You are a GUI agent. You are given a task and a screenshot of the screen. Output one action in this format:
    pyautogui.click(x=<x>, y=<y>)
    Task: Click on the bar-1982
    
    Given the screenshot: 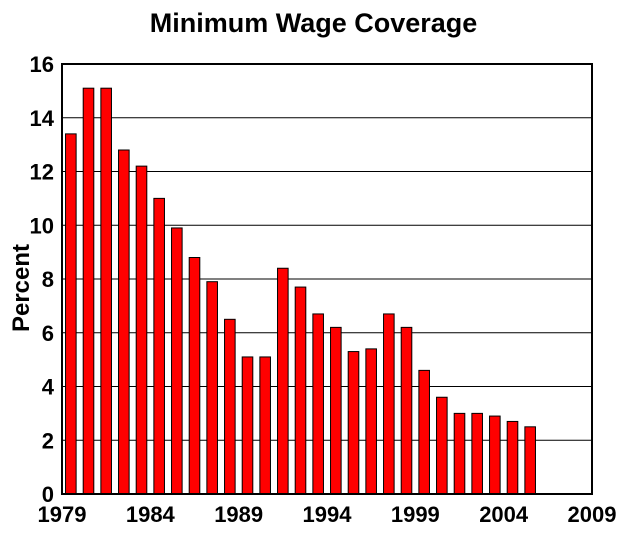 What is the action you would take?
    pyautogui.click(x=124, y=322)
    